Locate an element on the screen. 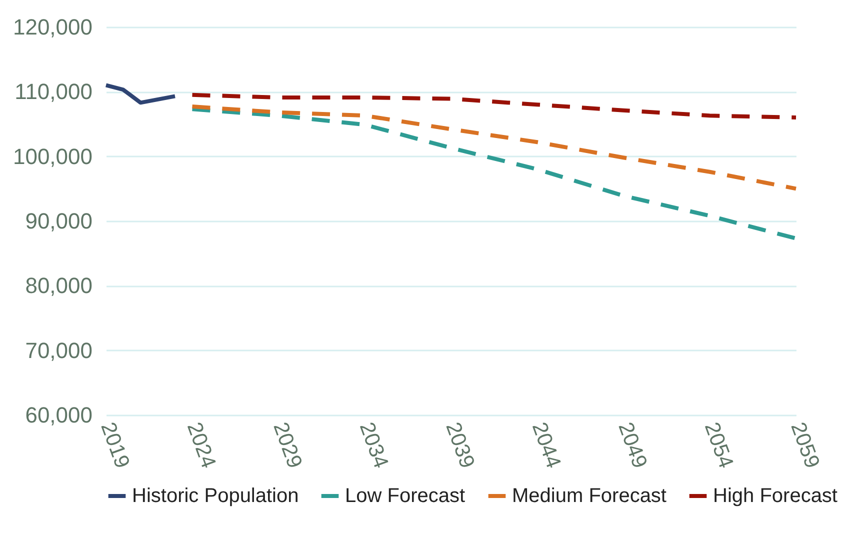 The image size is (865, 552). x-tick-label: 2034 is located at coordinates (373, 445).